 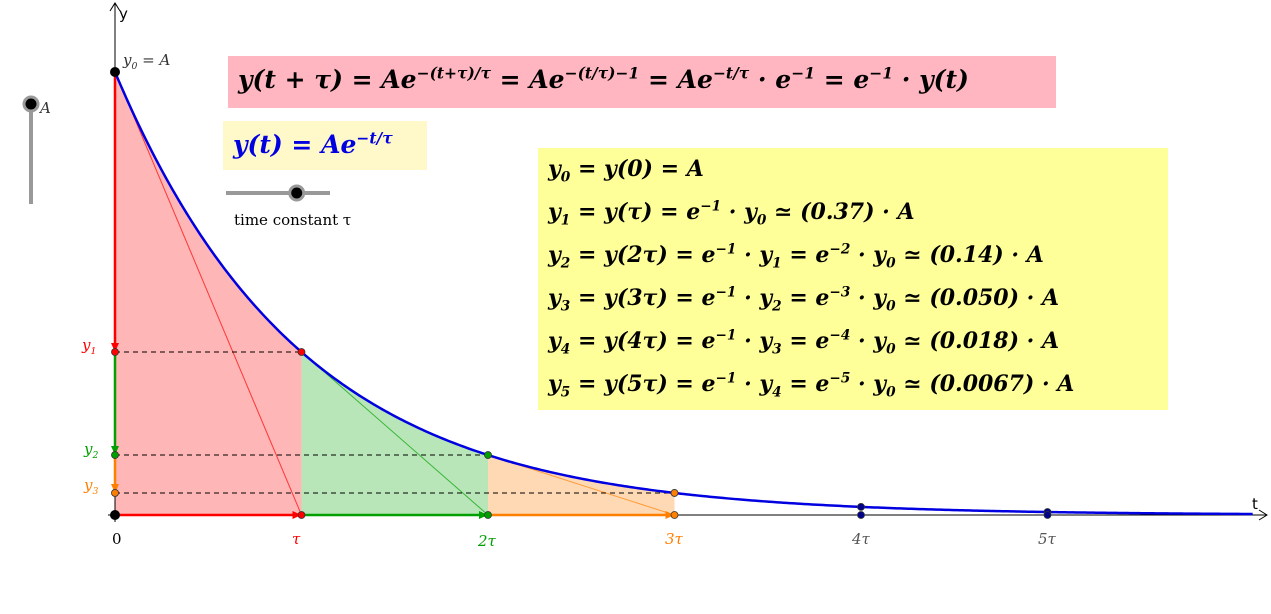 What do you see at coordinates (1255, 504) in the screenshot?
I see `x-axis-name: t` at bounding box center [1255, 504].